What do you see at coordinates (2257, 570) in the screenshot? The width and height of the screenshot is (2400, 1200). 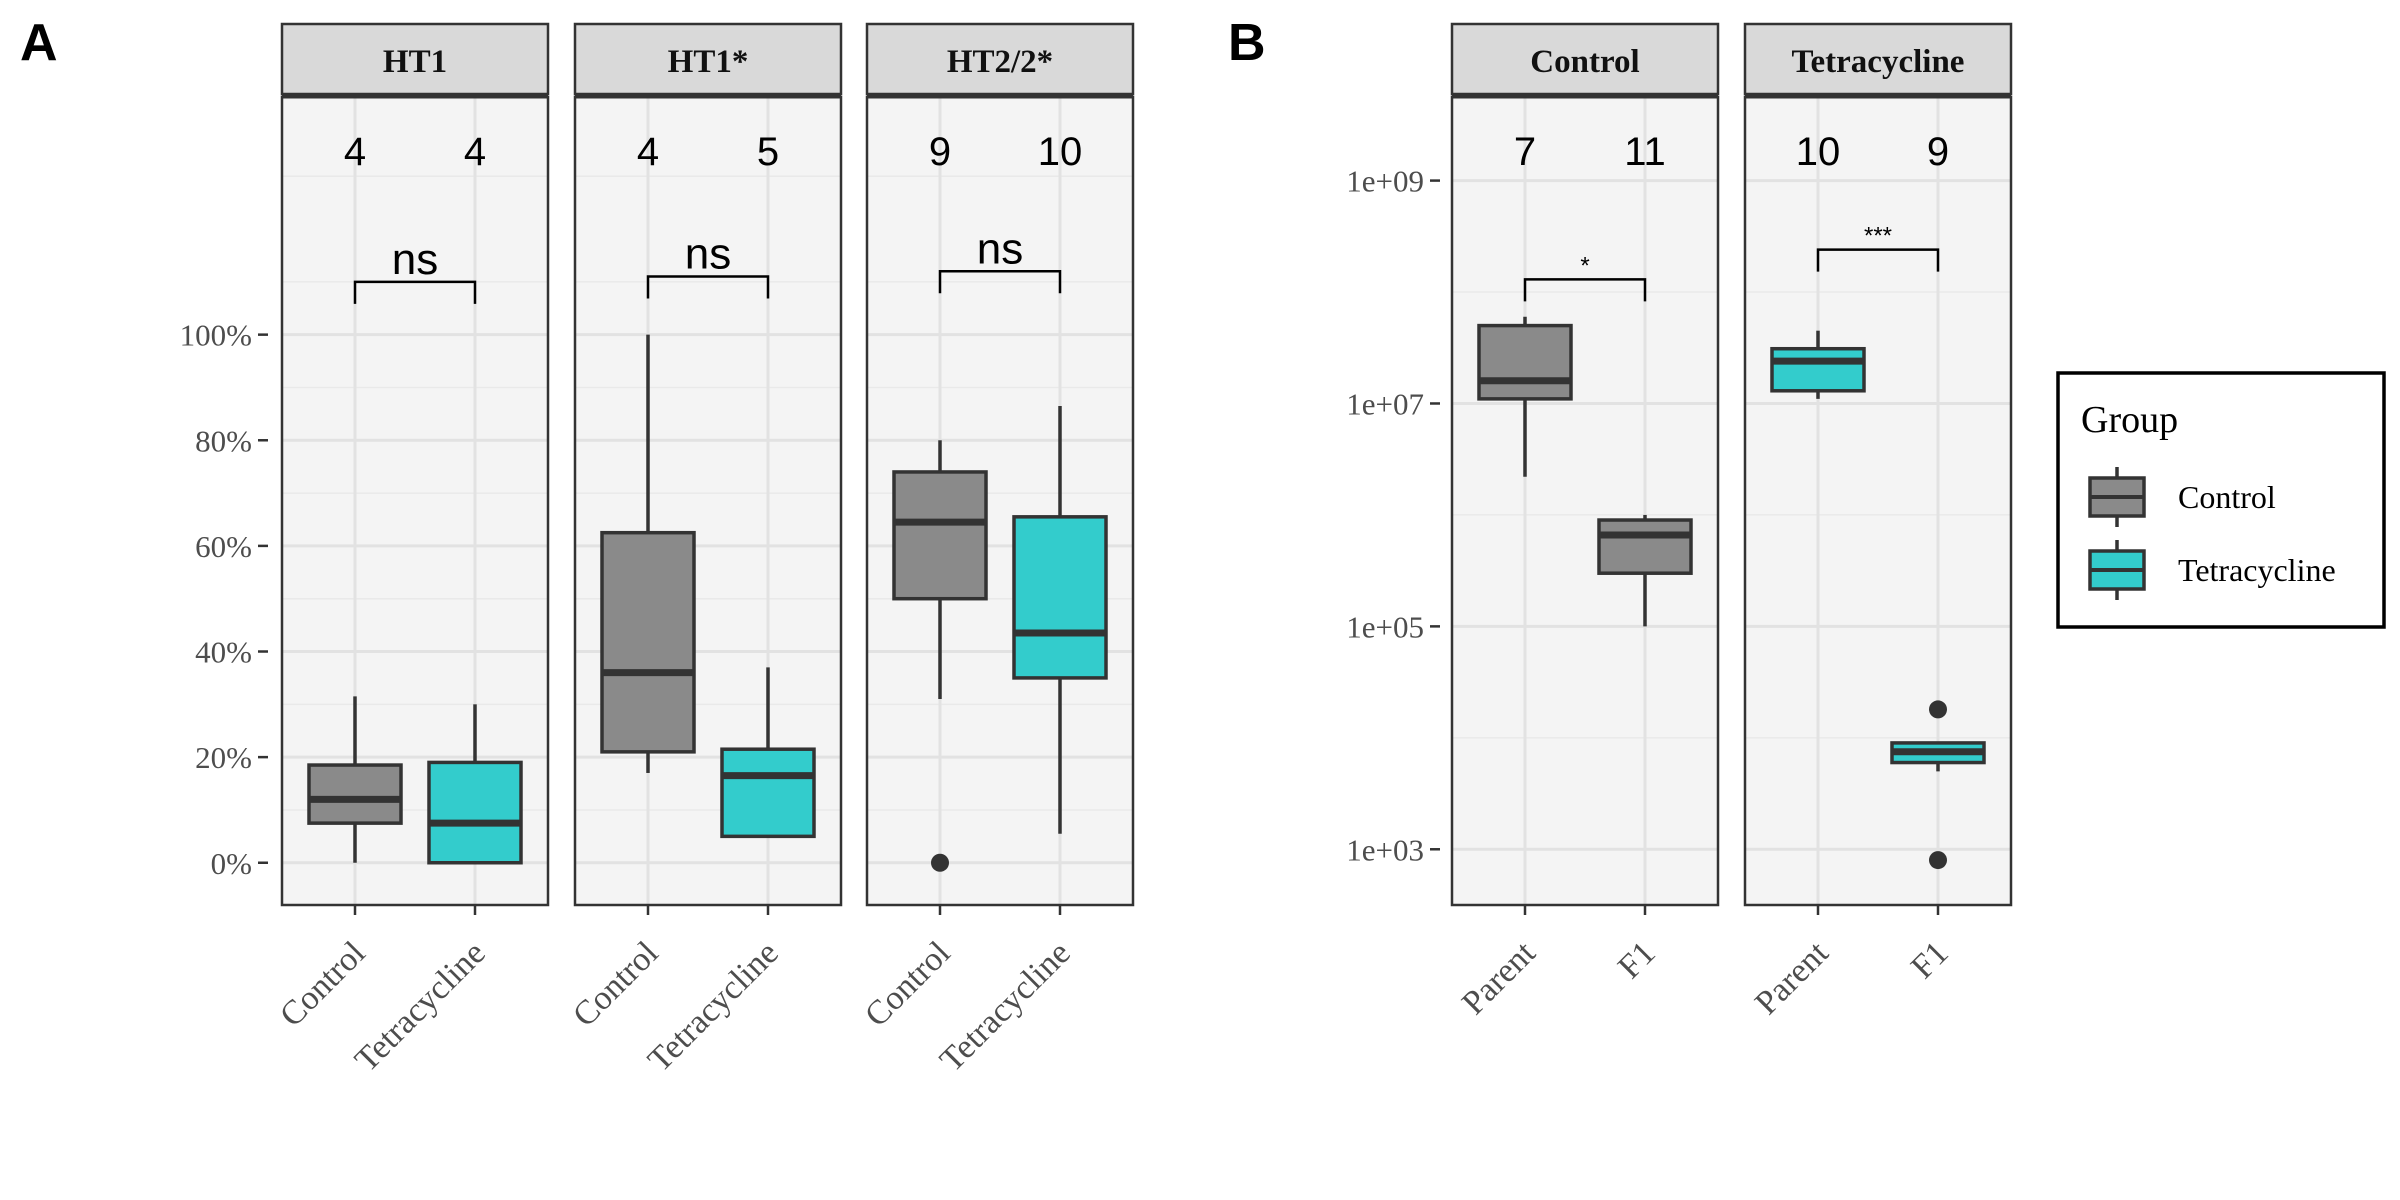 I see `legend-label: Tetracycline` at bounding box center [2257, 570].